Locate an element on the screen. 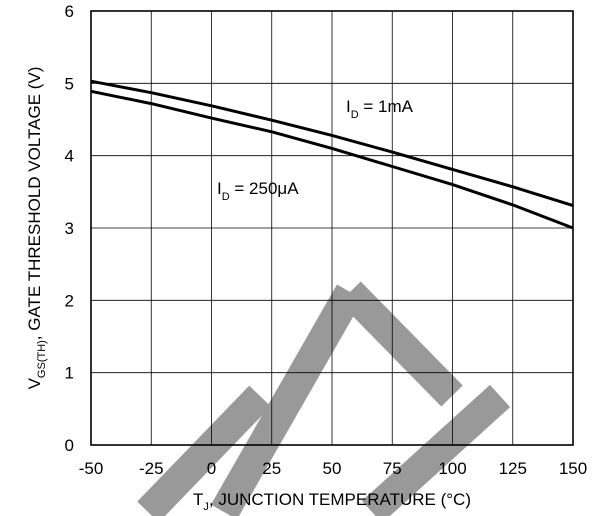 The width and height of the screenshot is (608, 516). y-tick-label: 2 is located at coordinates (69, 300).